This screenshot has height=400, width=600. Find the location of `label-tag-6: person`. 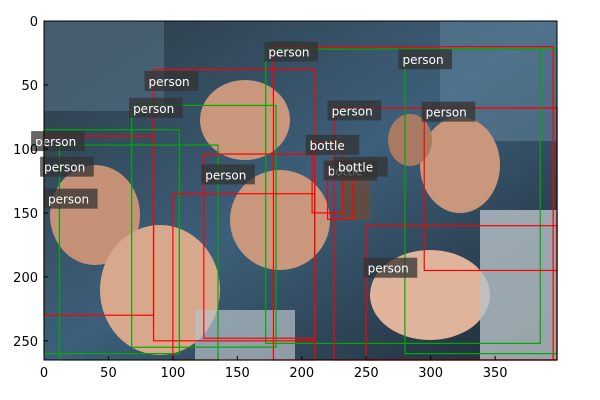

label-tag-6: person is located at coordinates (58, 141).